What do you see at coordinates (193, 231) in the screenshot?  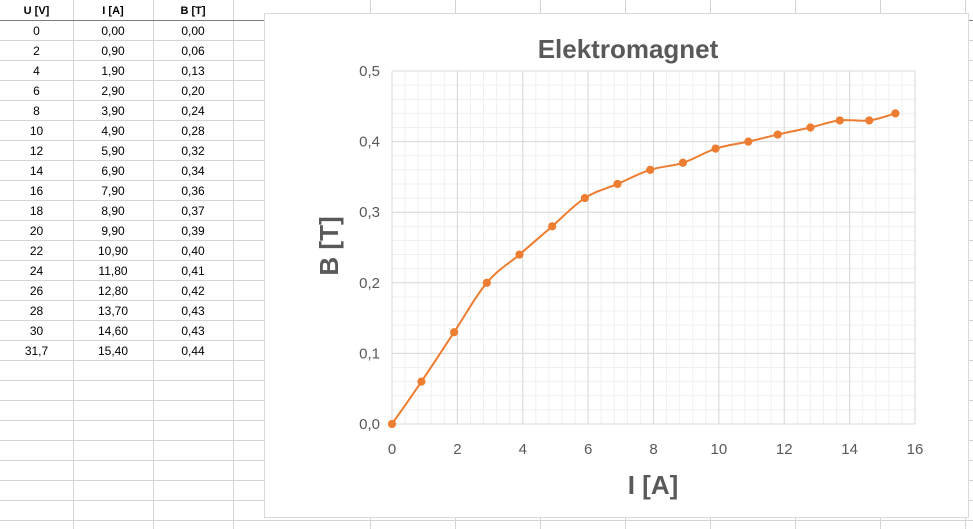 I see `cell-b: 0,39` at bounding box center [193, 231].